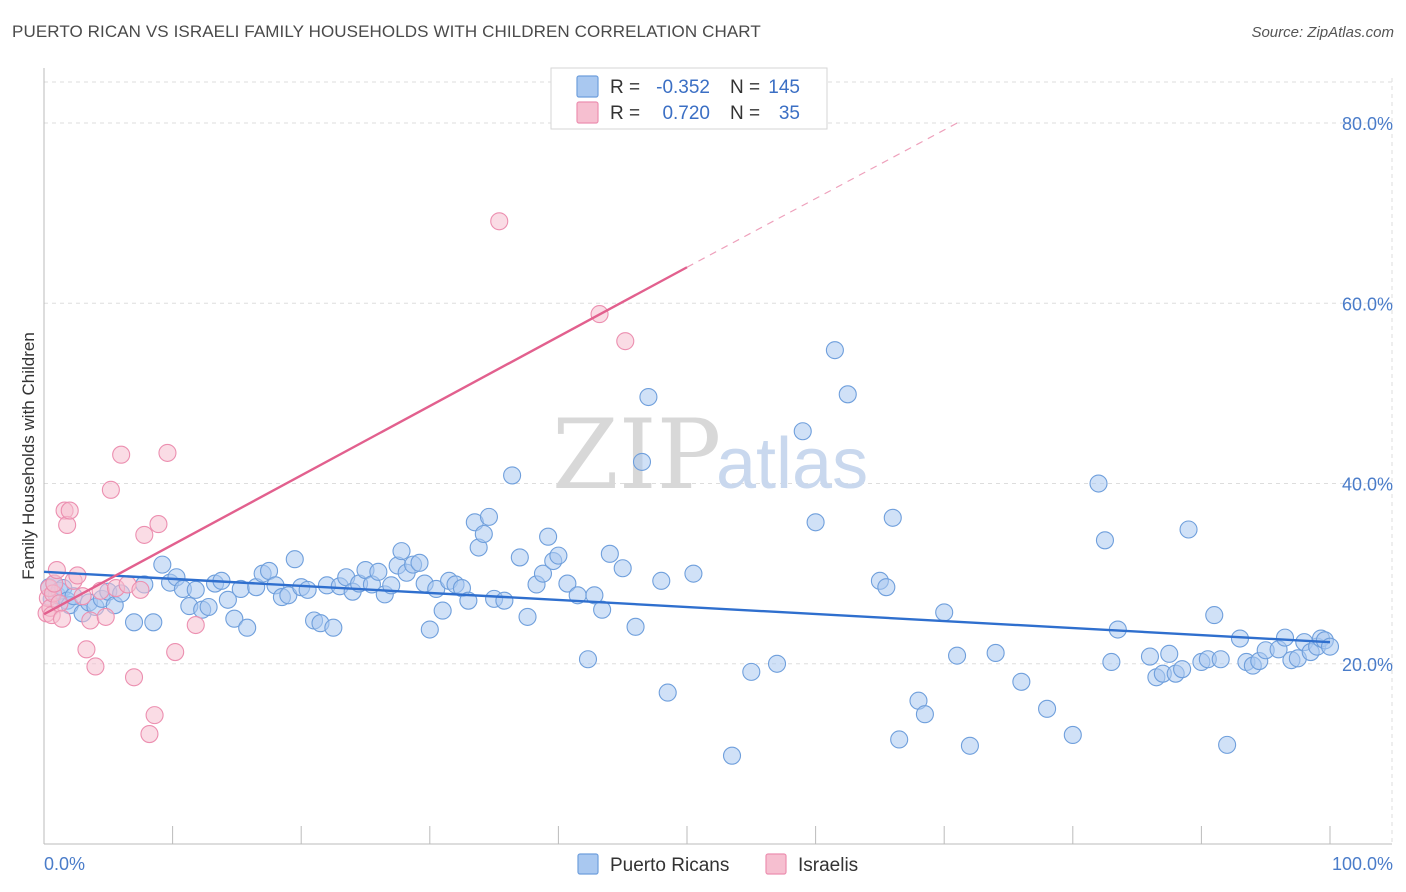  Describe the element at coordinates (1367, 485) in the screenshot. I see `y-tick-label-40: 40.0%` at that location.